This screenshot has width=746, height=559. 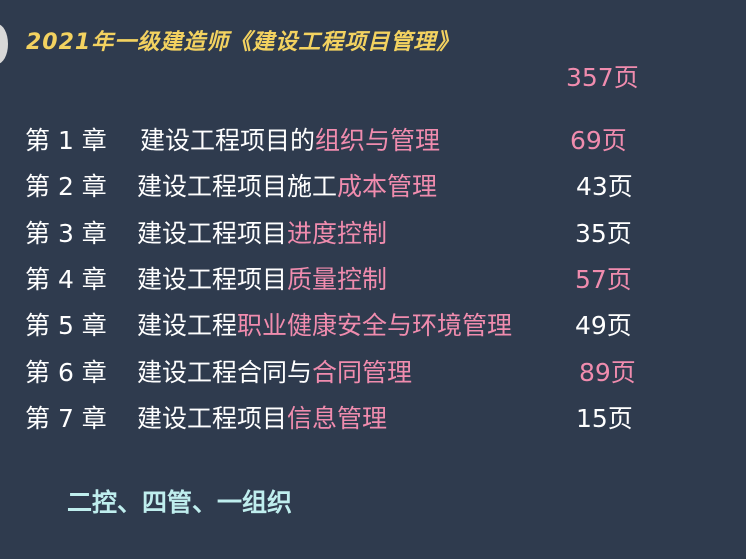 I want to click on chapter-name-highlight: 成本管理, so click(x=387, y=186).